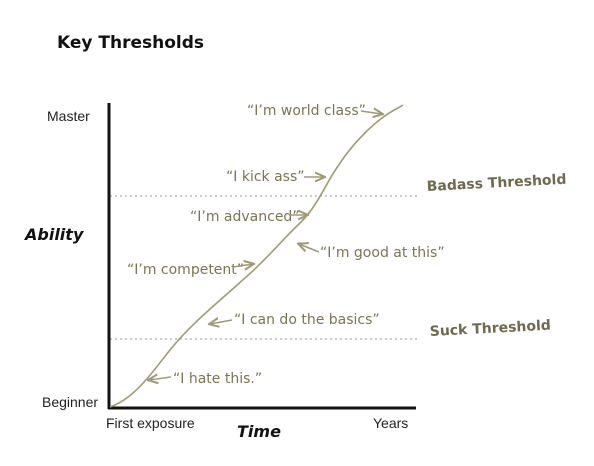 The image size is (594, 466). Describe the element at coordinates (245, 217) in the screenshot. I see `callout-advanced: “I’m advanced”` at that location.